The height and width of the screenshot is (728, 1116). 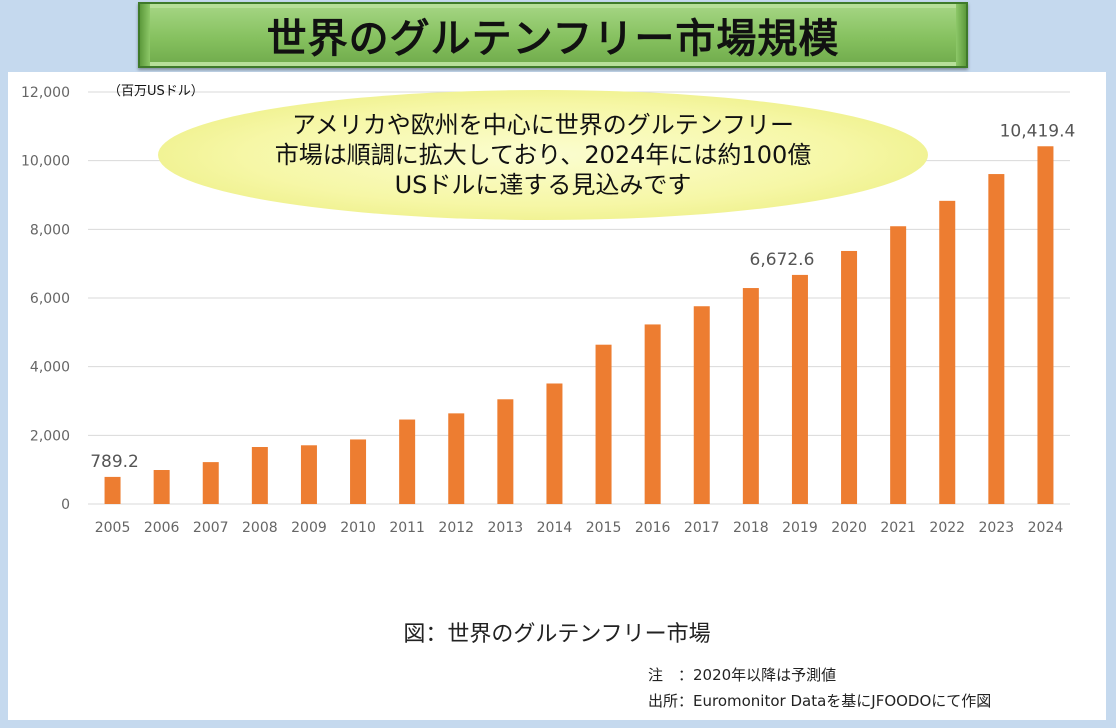 What do you see at coordinates (782, 260) in the screenshot?
I see `data-label-2019: 6,672.6` at bounding box center [782, 260].